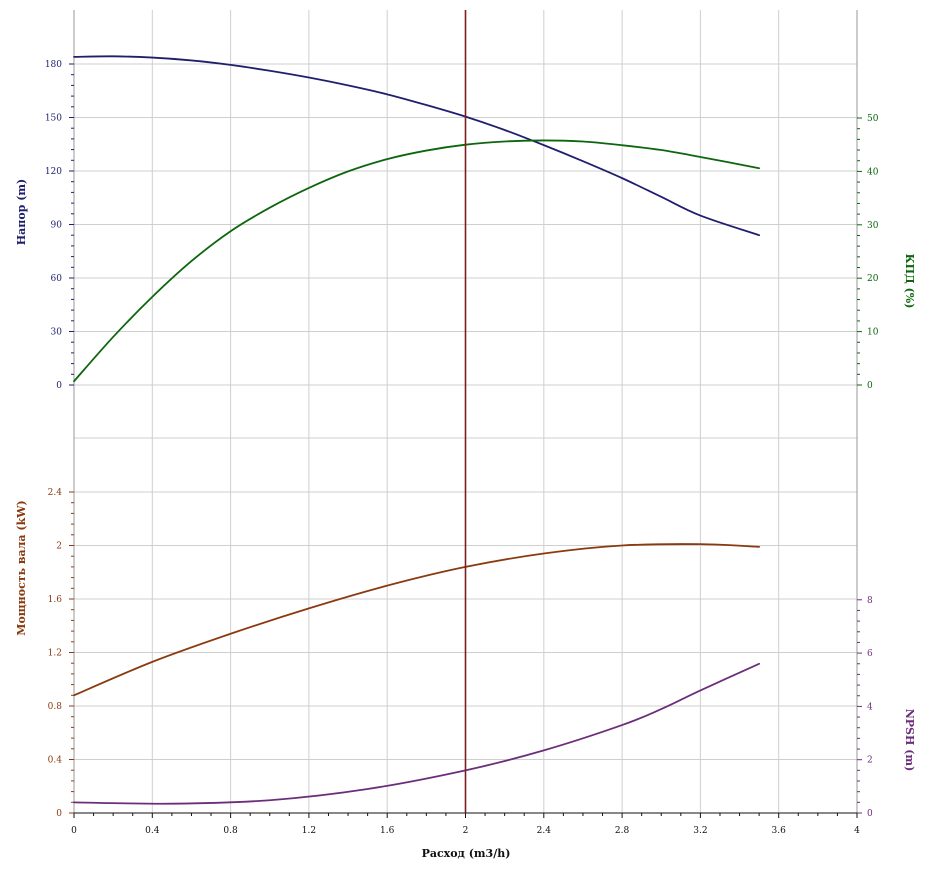 The width and height of the screenshot is (932, 872). What do you see at coordinates (873, 226) in the screenshot?
I see `right-tick-label: 30` at bounding box center [873, 226].